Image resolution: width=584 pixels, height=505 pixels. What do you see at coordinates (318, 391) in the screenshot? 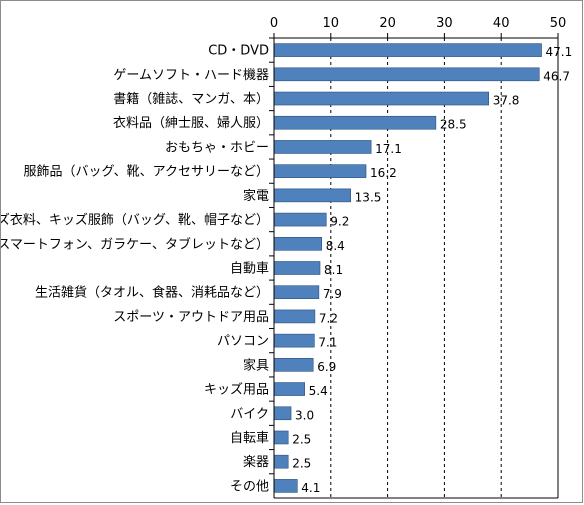
I see `data-label: 5.4` at bounding box center [318, 391].